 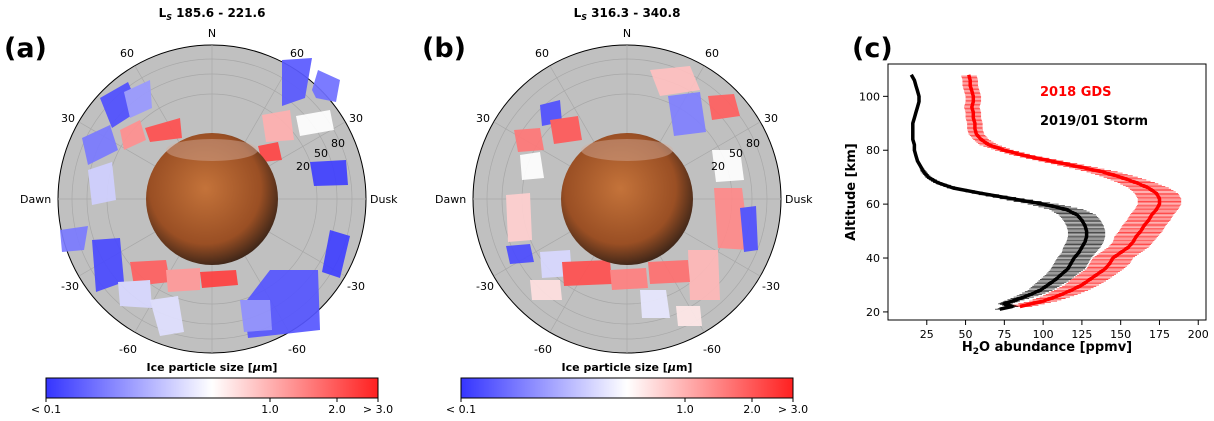 I want to click on series-gds, so click(x=1071, y=191).